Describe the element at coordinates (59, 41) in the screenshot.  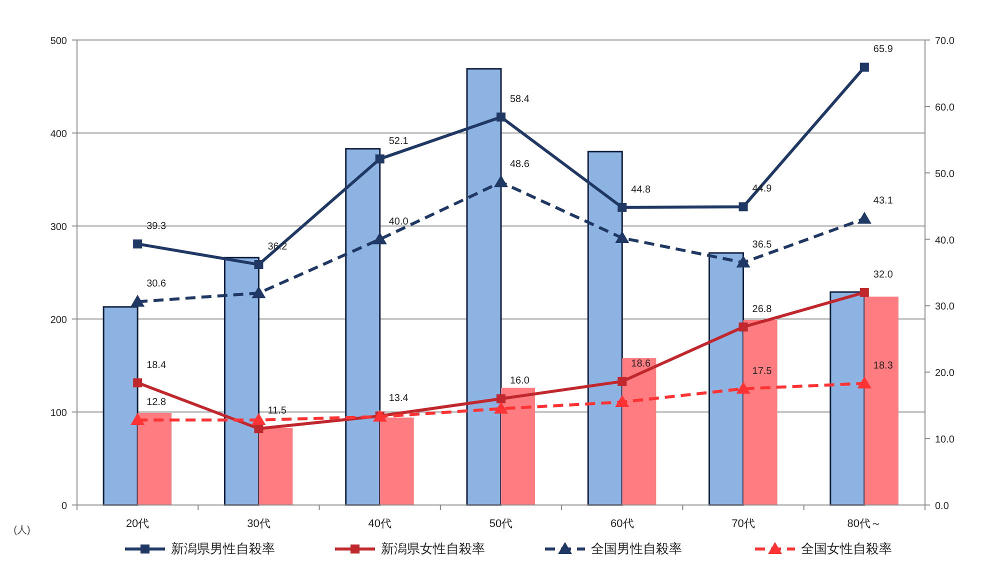
I see `y-tick-label: 500` at that location.